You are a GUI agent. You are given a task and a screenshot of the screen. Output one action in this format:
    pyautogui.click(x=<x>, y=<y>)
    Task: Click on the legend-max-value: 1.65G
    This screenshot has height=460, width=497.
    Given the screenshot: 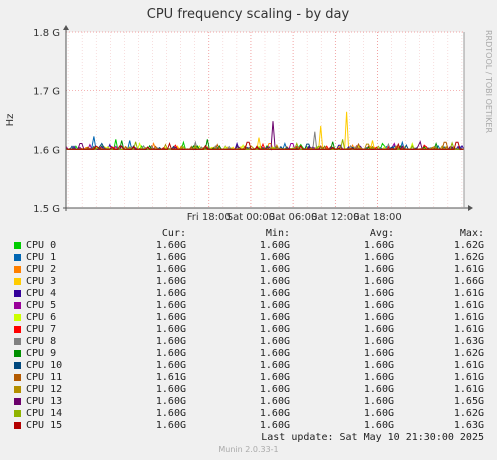 What is the action you would take?
    pyautogui.click(x=468, y=401)
    